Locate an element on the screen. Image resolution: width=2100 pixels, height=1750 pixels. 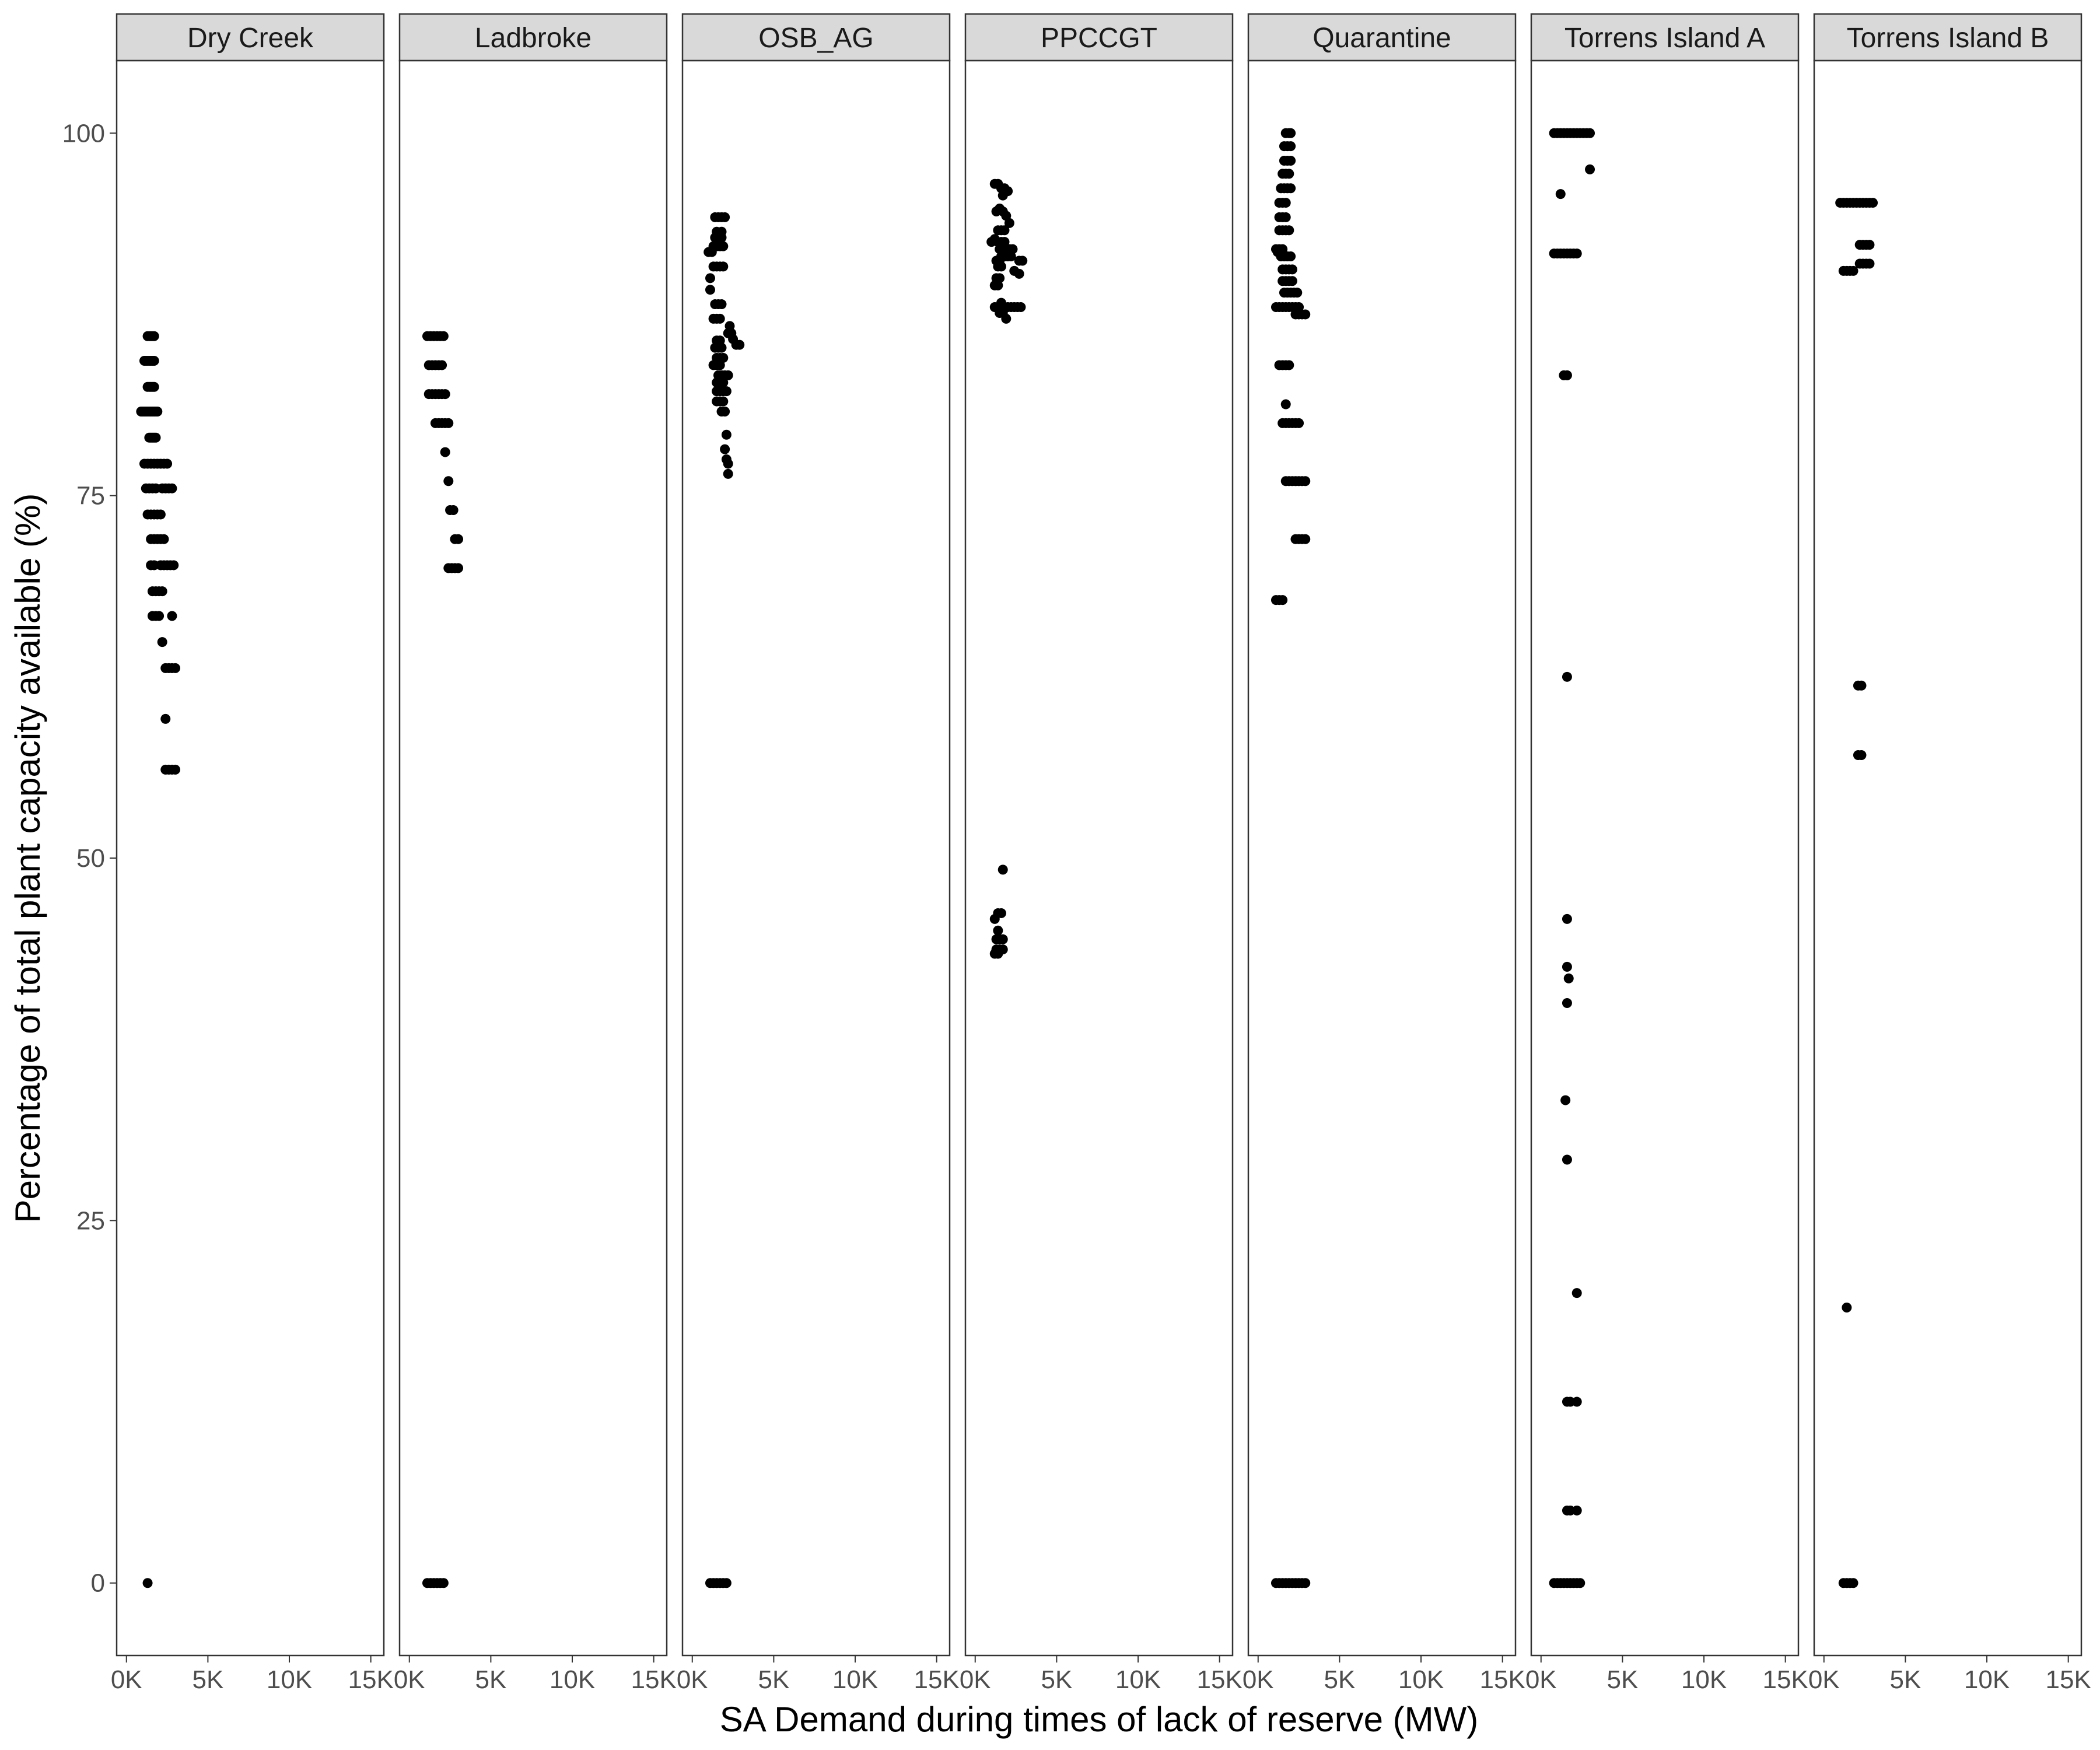
y-tick-label: 0 is located at coordinates (98, 1583).